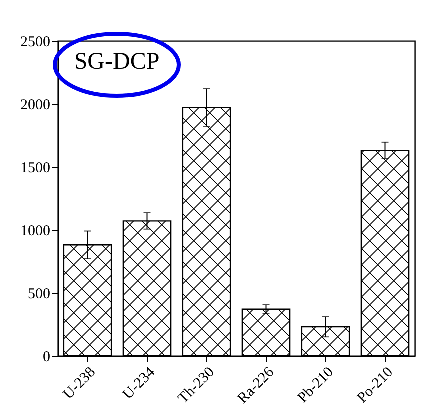  What do you see at coordinates (35, 168) in the screenshot?
I see `y-tick-label: 1500` at bounding box center [35, 168].